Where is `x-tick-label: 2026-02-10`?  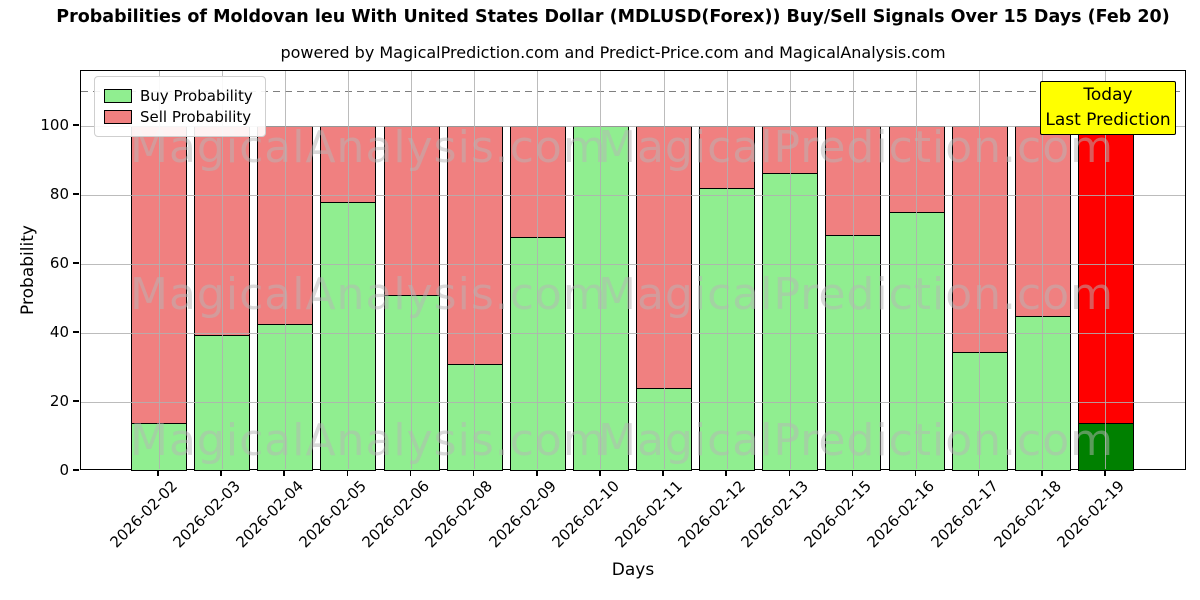 x-tick-label: 2026-02-10 is located at coordinates (585, 514).